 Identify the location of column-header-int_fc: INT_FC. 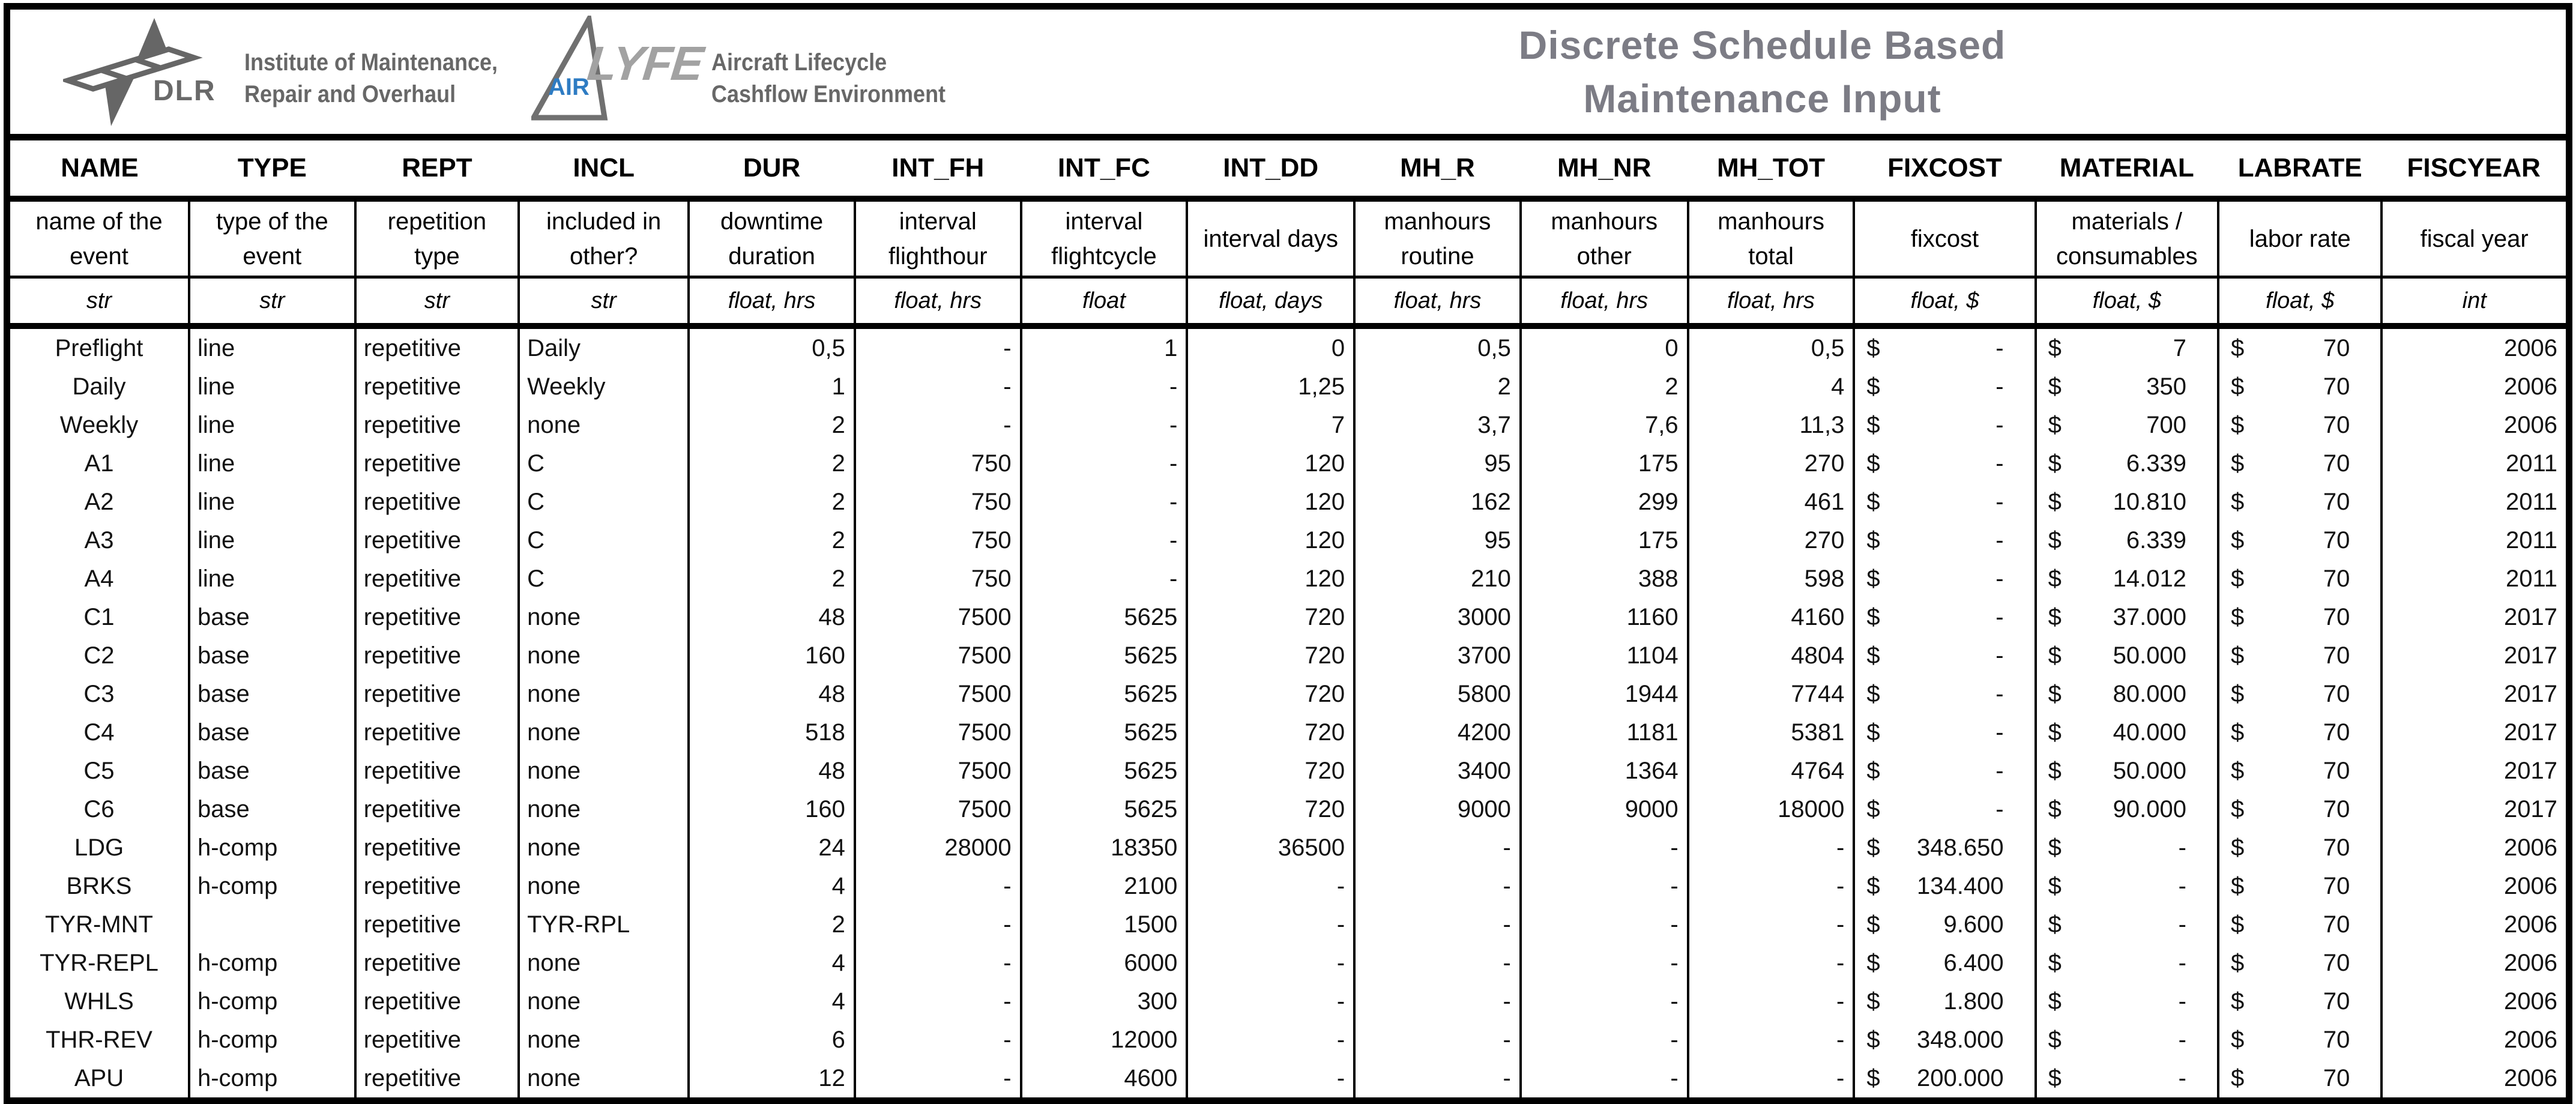
(1104, 171).